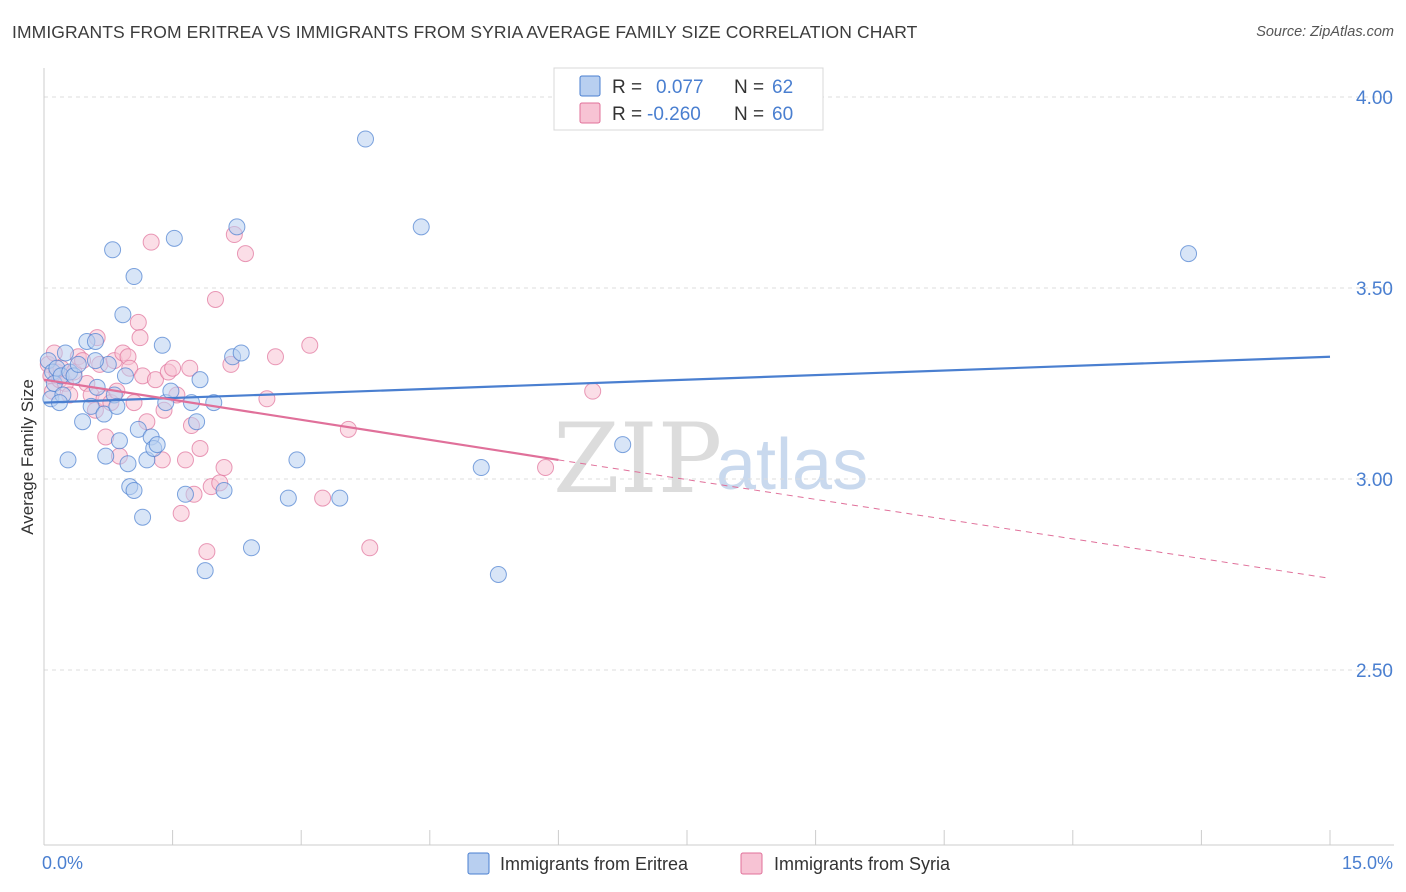 The height and width of the screenshot is (892, 1406). I want to click on legend-n-value-1: 62, so click(782, 87).